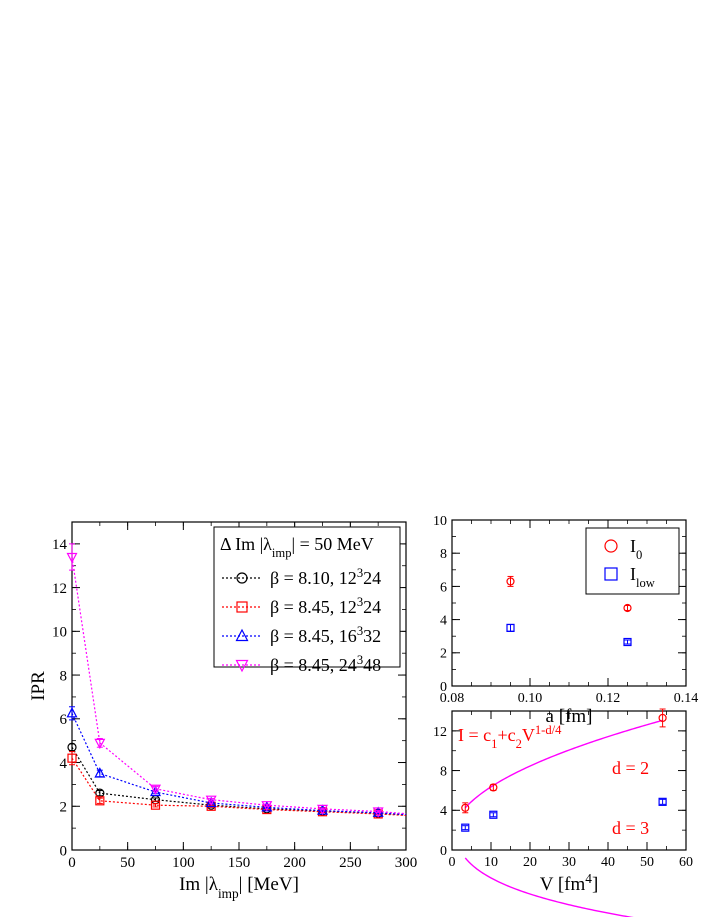  I want to click on legend-item: β = 8.45, 16332, so click(301, 635).